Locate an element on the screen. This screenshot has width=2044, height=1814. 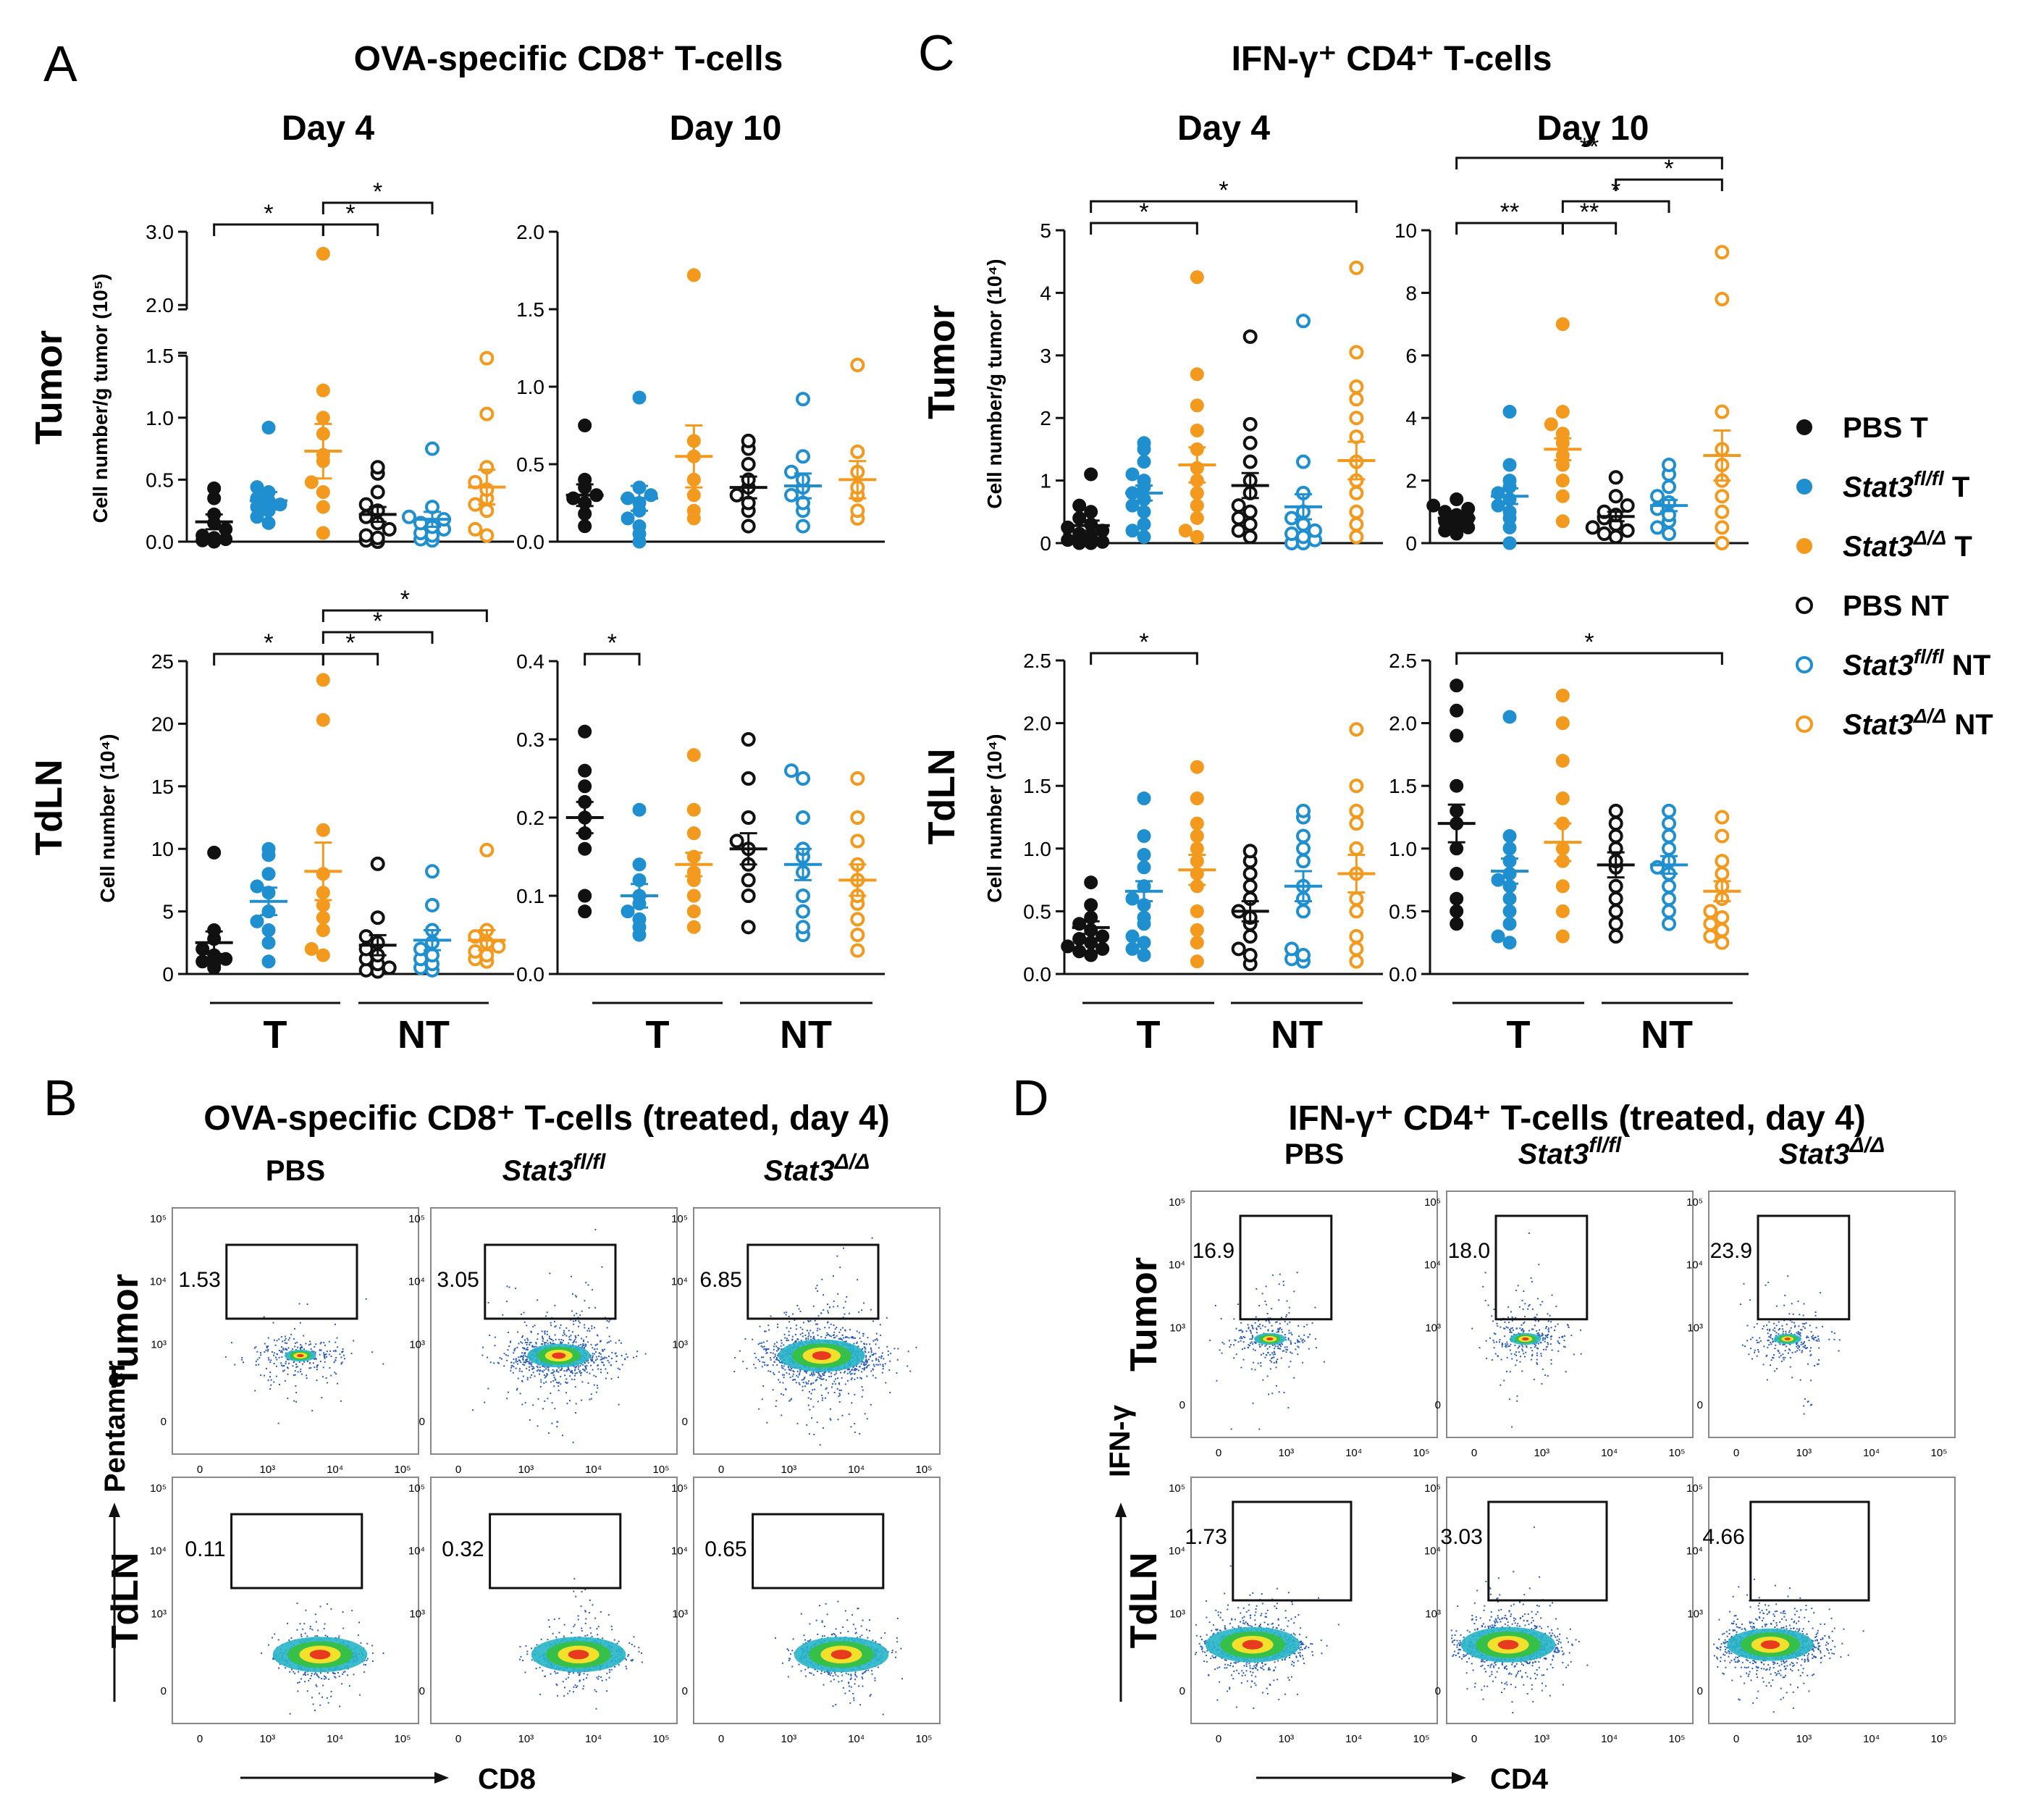
density-level is located at coordinates (301, 1355).